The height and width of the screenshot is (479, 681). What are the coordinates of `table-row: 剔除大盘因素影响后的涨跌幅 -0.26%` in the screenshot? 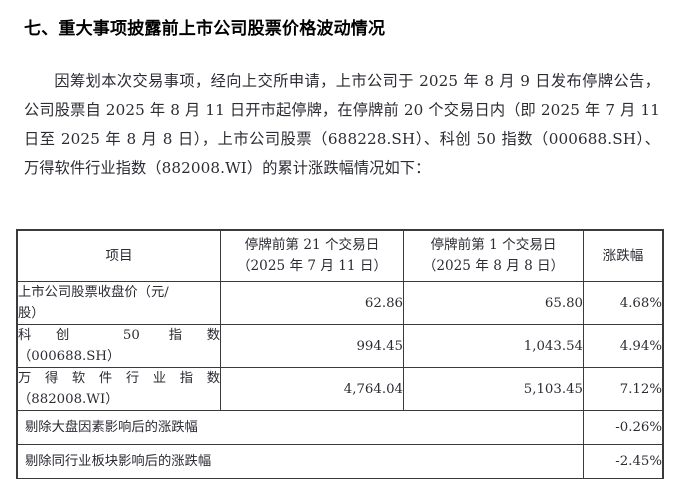 It's located at (340, 427).